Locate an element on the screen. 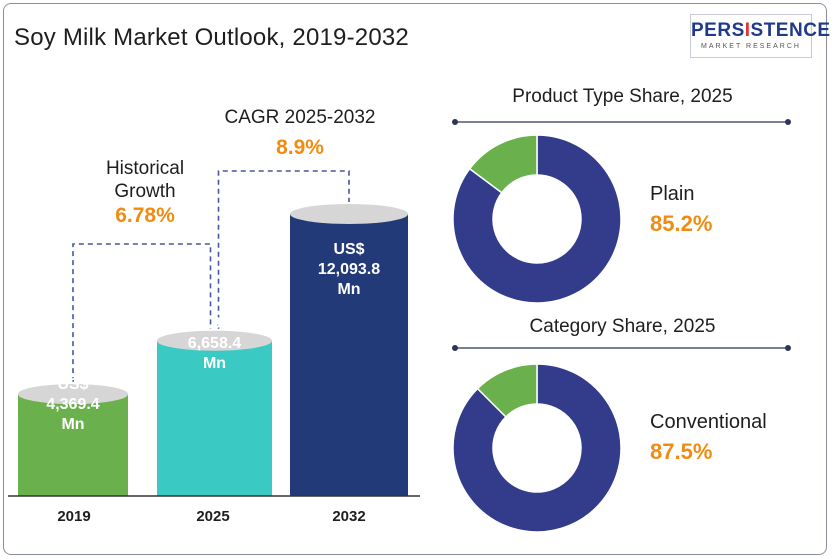 This screenshot has width=832, height=559. chart-title: Soy Milk Market Outlook, 2019-2032 is located at coordinates (211, 37).